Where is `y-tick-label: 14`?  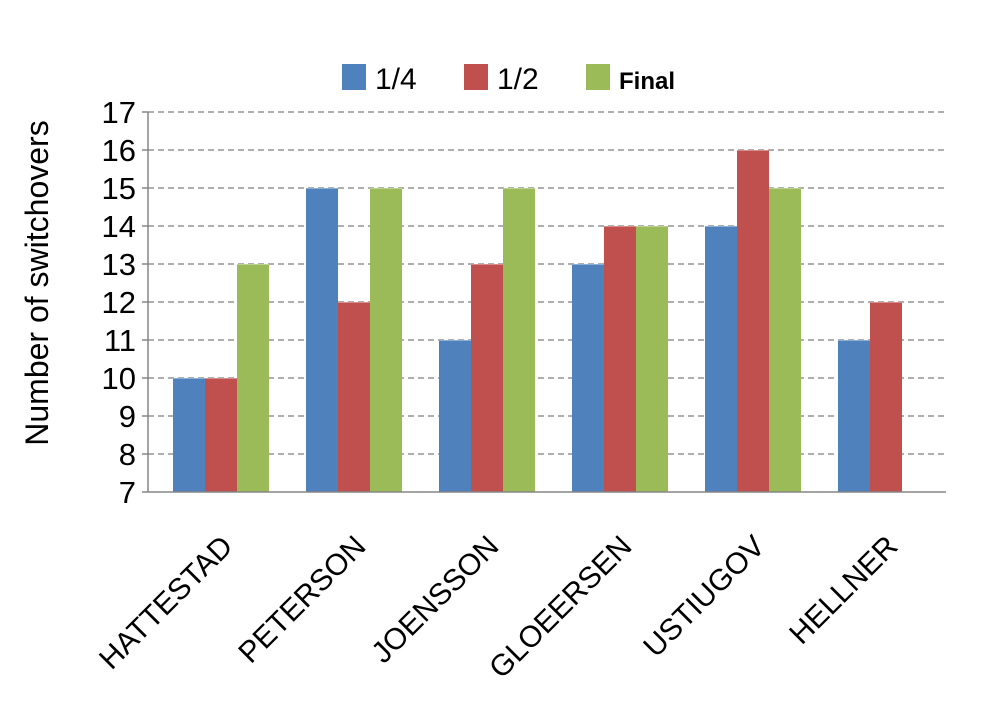 y-tick-label: 14 is located at coordinates (119, 226).